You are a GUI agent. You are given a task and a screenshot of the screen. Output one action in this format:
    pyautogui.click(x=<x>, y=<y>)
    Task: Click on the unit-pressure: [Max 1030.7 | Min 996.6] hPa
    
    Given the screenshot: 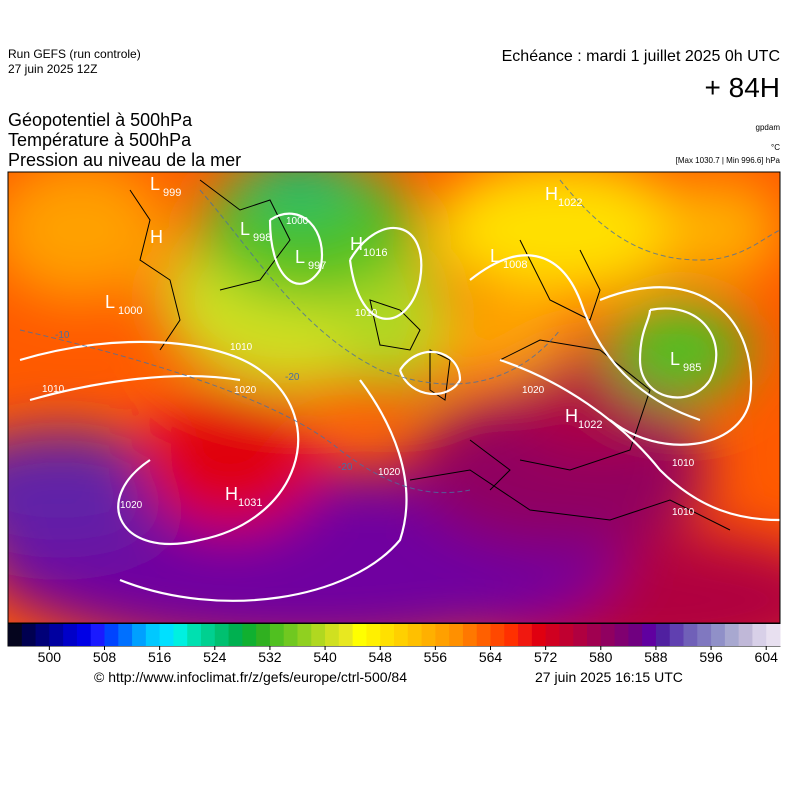 What is the action you would take?
    pyautogui.click(x=728, y=160)
    